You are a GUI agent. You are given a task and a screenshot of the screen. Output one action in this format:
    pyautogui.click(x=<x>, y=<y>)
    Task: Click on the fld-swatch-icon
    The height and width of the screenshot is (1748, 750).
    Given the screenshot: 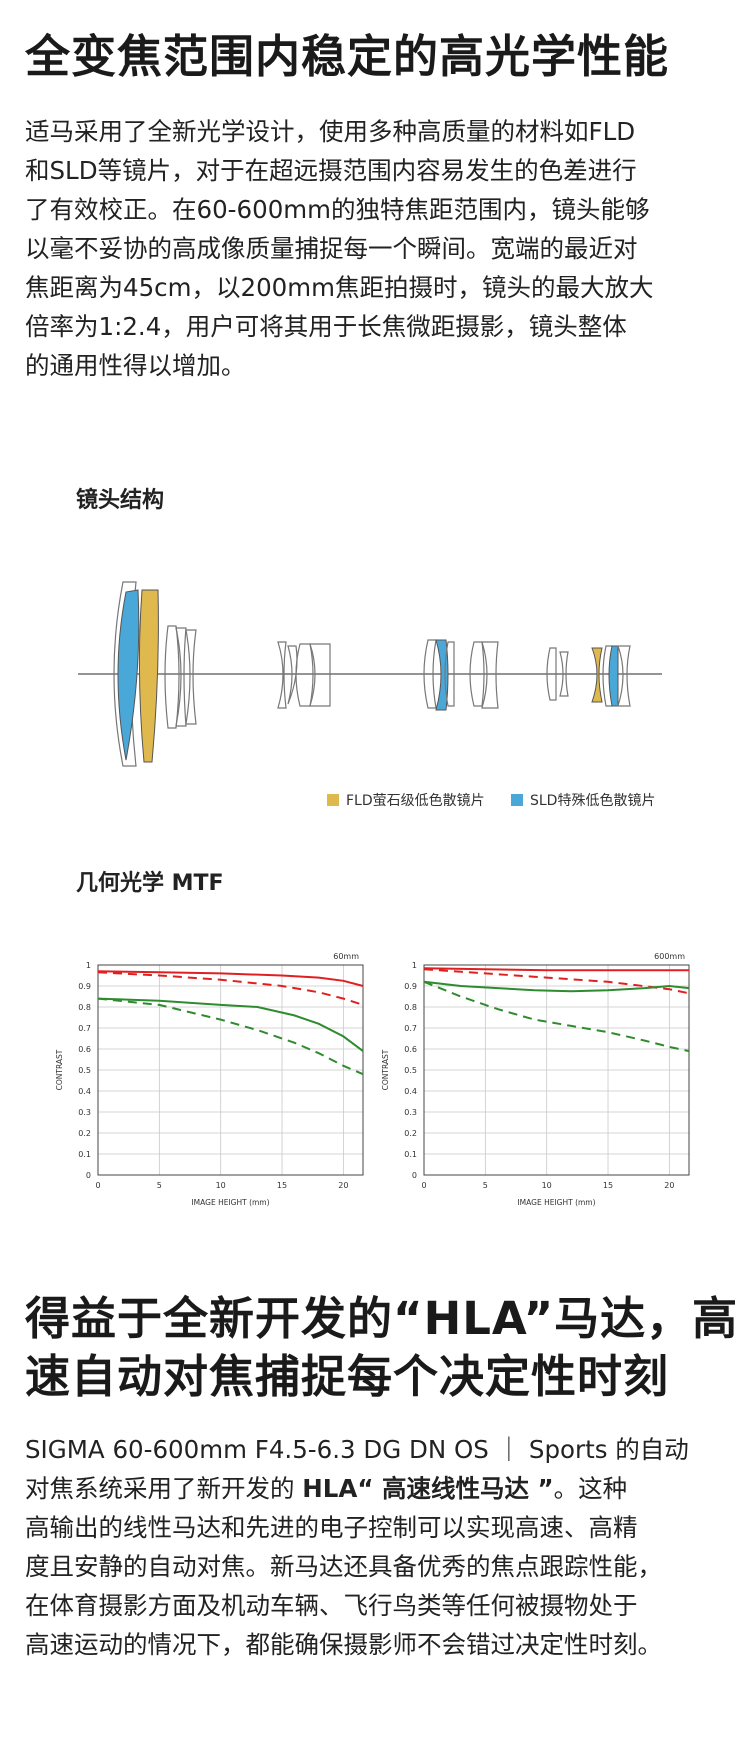 What is the action you would take?
    pyautogui.click(x=333, y=800)
    